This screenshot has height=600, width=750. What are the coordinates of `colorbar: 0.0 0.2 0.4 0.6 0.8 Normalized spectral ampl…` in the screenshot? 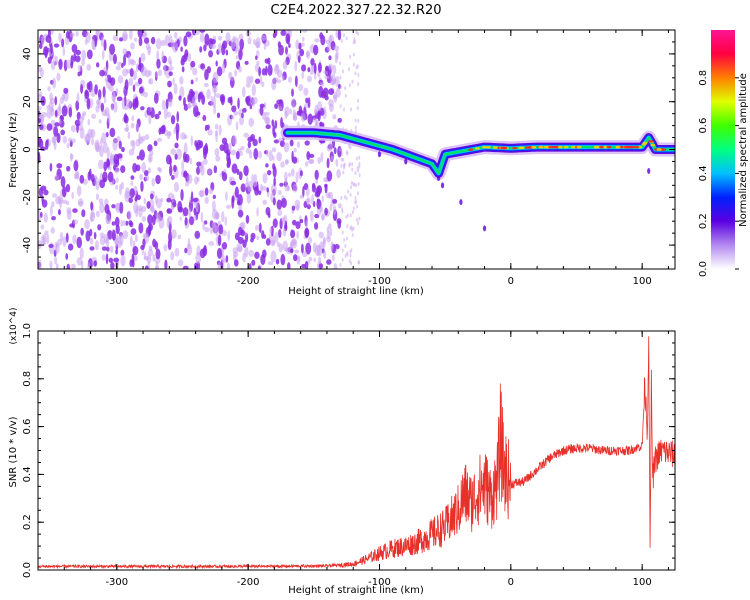 It's located at (723, 153).